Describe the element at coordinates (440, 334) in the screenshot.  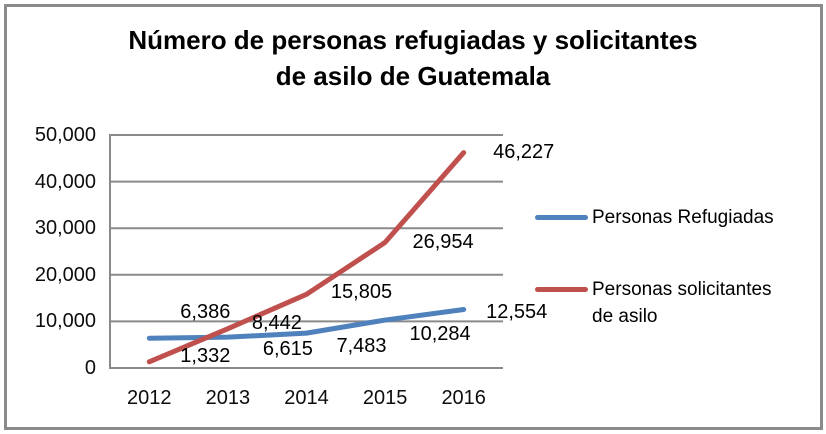
I see `data-label: 10,284` at that location.